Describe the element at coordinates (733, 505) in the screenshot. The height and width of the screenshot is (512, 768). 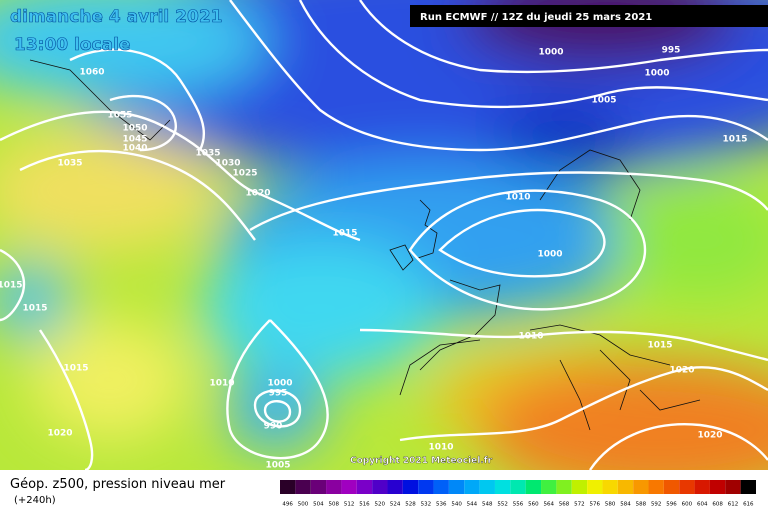
I see `scale-label: 612` at that location.